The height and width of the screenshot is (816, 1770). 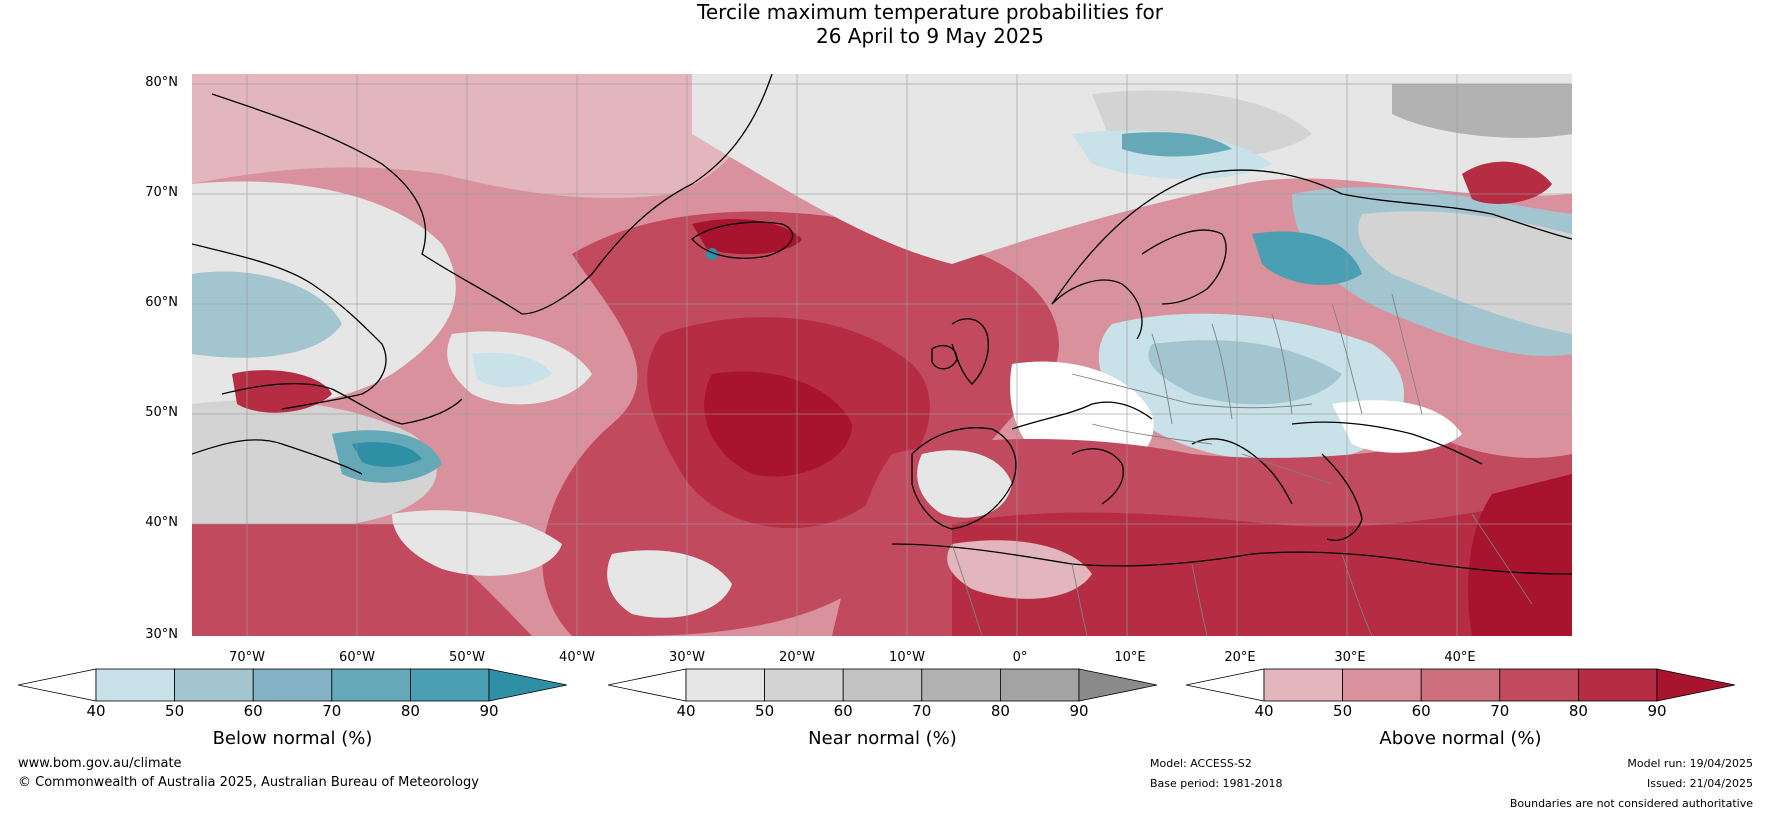 I want to click on colorbar-title: Near normal (%), so click(x=882, y=738).